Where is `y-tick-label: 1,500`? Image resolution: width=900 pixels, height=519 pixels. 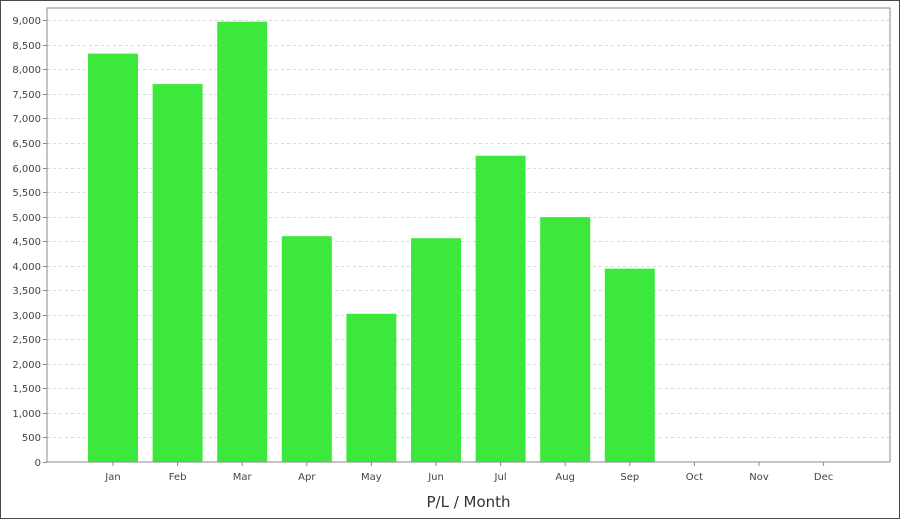
y-tick-label: 1,500 is located at coordinates (26, 389).